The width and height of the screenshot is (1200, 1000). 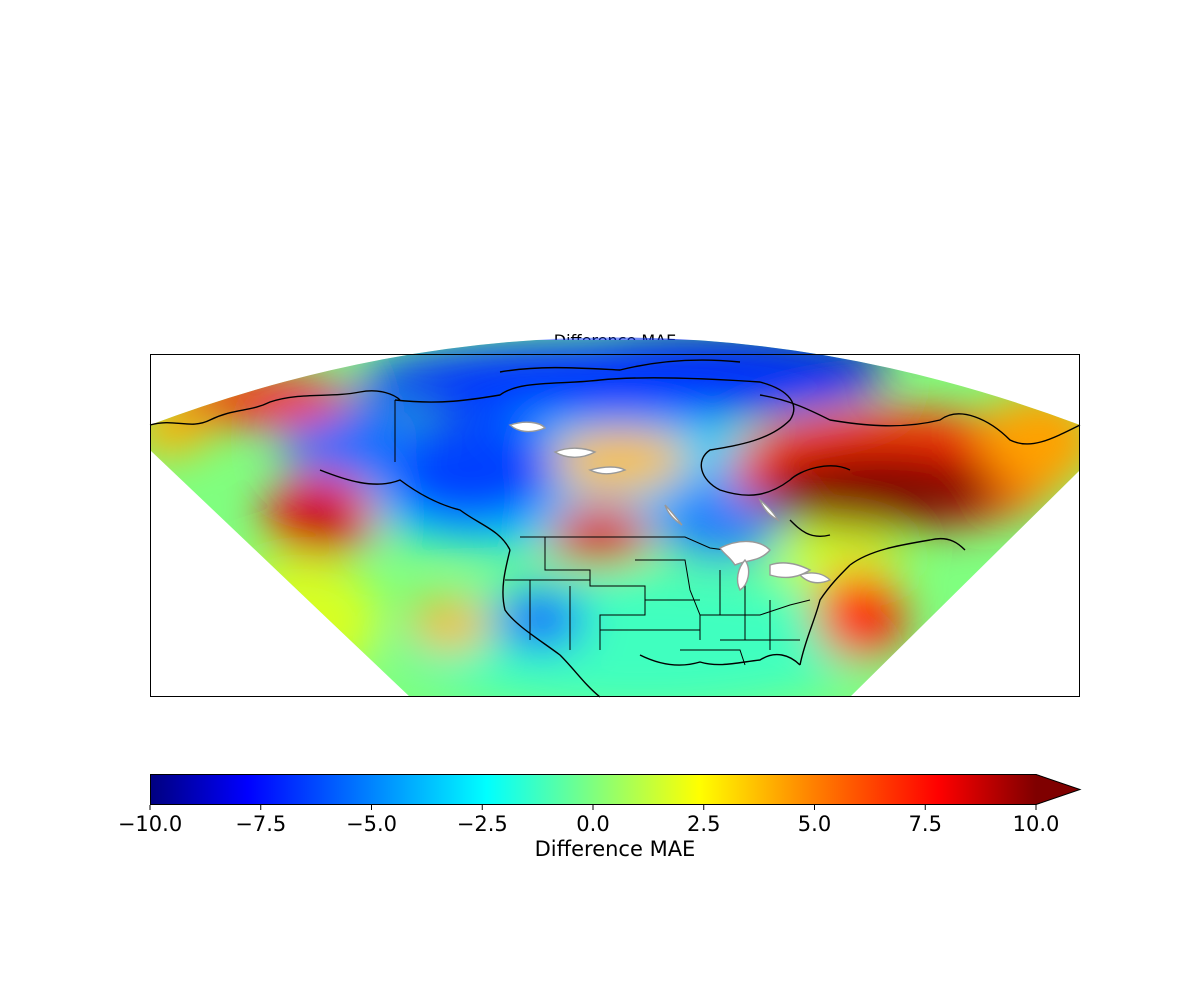 I want to click on colorbar-tick-label: 2.5, so click(x=704, y=824).